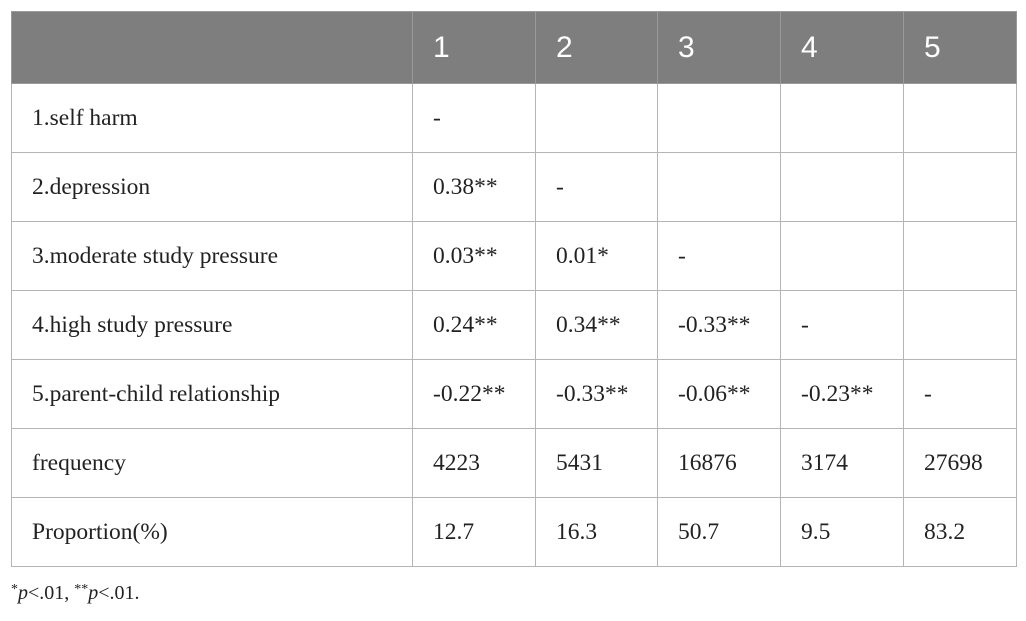  Describe the element at coordinates (474, 187) in the screenshot. I see `table-cell: 0.38**` at that location.